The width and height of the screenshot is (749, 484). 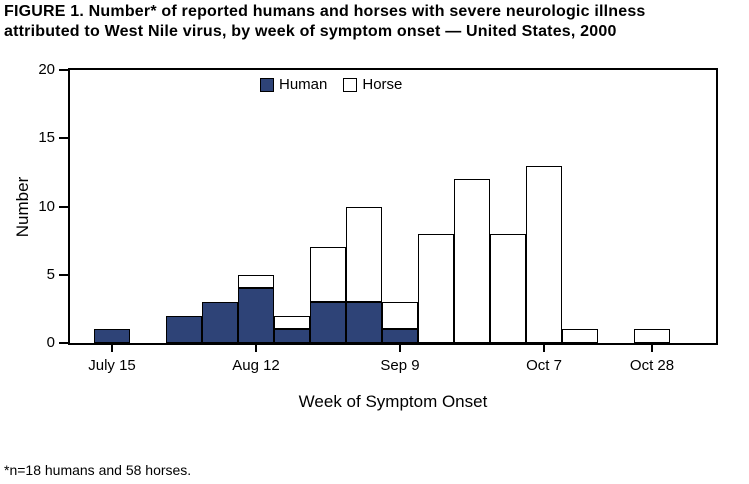 I want to click on legend-item-human: Human, so click(x=293, y=84).